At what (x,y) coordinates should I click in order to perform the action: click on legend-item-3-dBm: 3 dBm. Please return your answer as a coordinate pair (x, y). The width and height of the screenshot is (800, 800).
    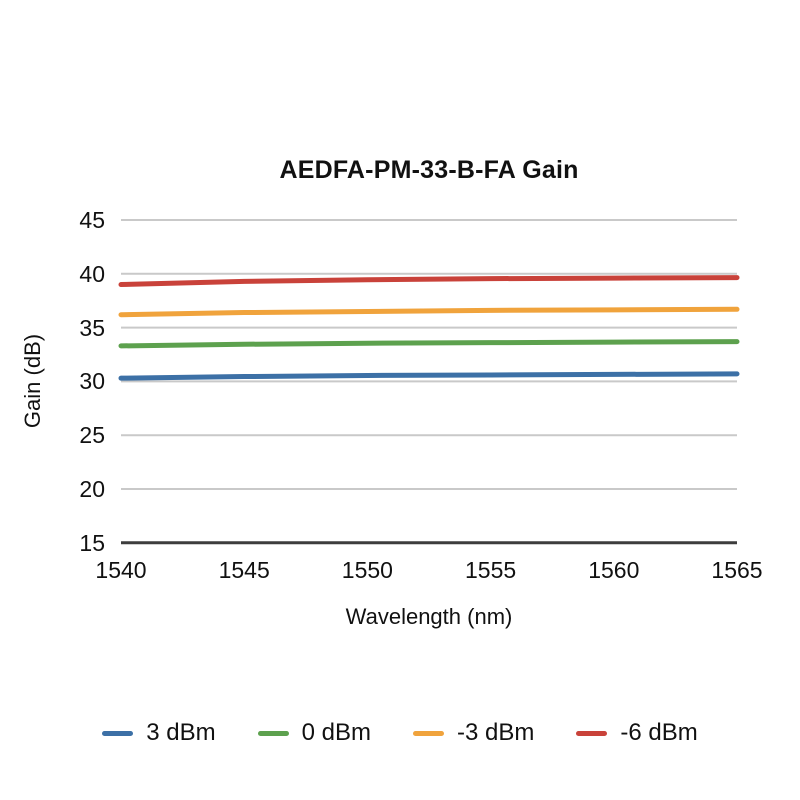
    Looking at the image, I should click on (159, 733).